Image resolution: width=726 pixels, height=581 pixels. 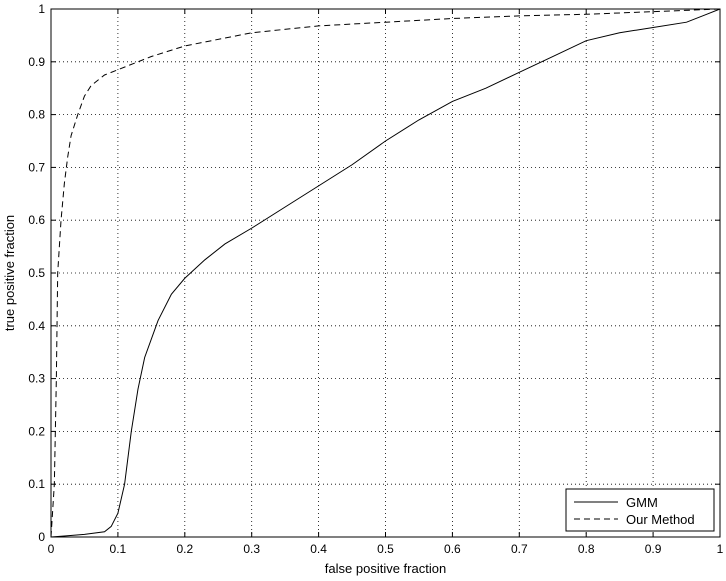 What do you see at coordinates (41, 9) in the screenshot?
I see `y-tick-label: 1` at bounding box center [41, 9].